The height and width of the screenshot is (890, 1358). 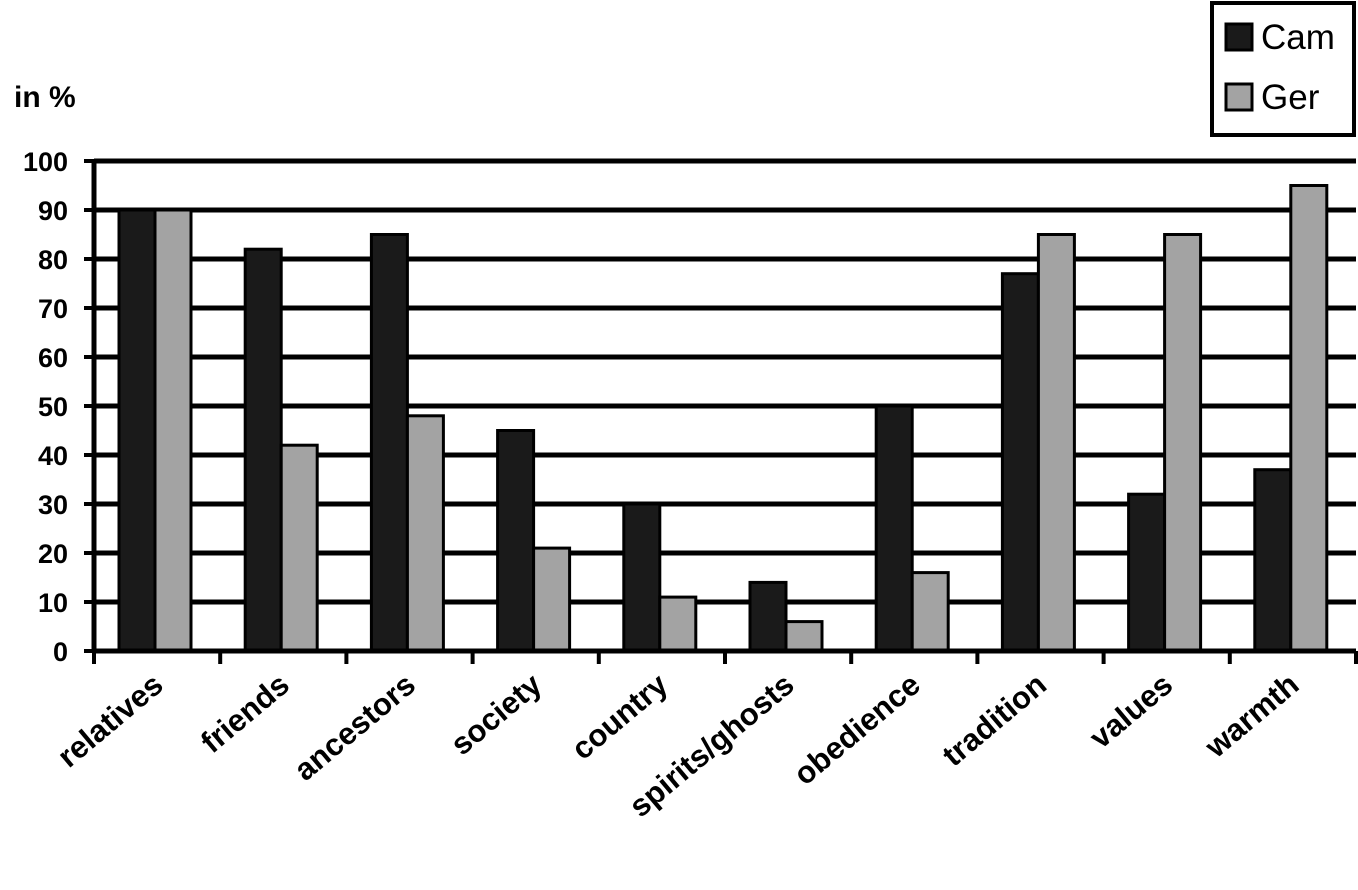 What do you see at coordinates (804, 636) in the screenshot?
I see `bar-ger-spirits-ghosts` at bounding box center [804, 636].